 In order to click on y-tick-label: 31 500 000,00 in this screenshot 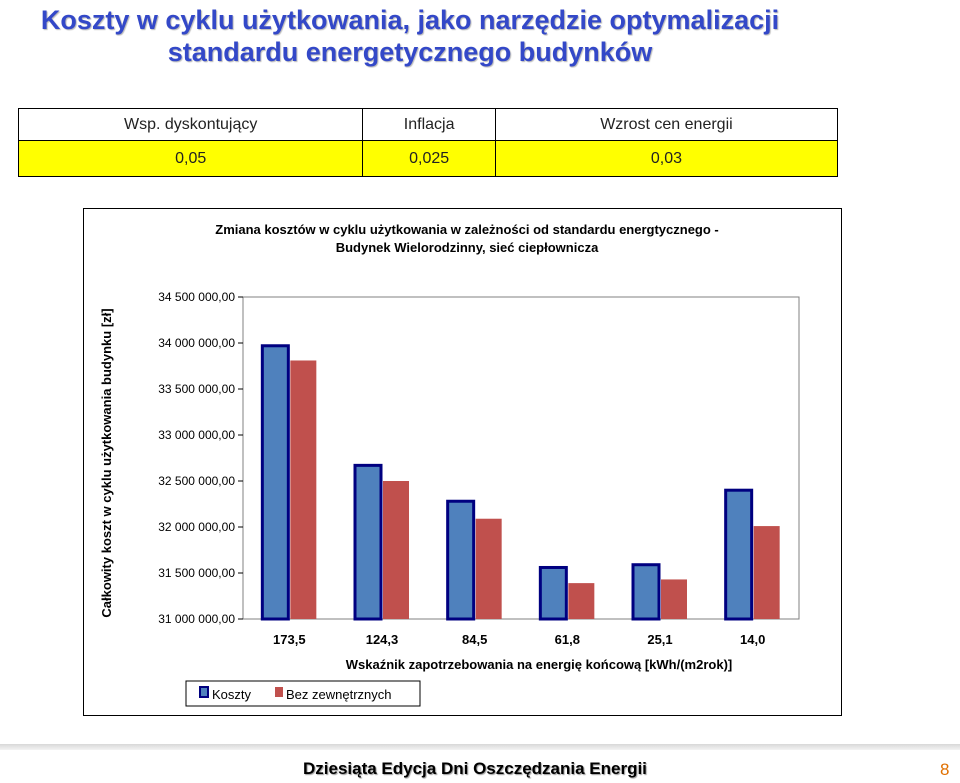, I will do `click(196, 573)`.